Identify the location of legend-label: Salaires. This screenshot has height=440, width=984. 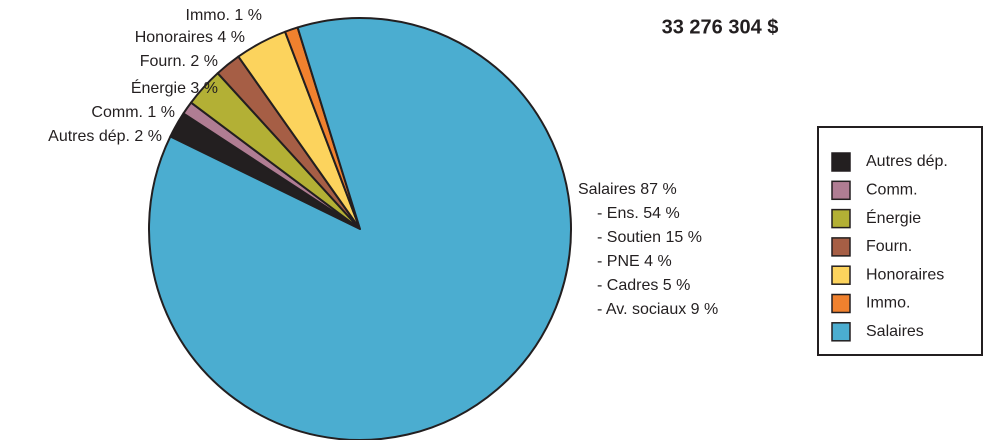
(895, 331).